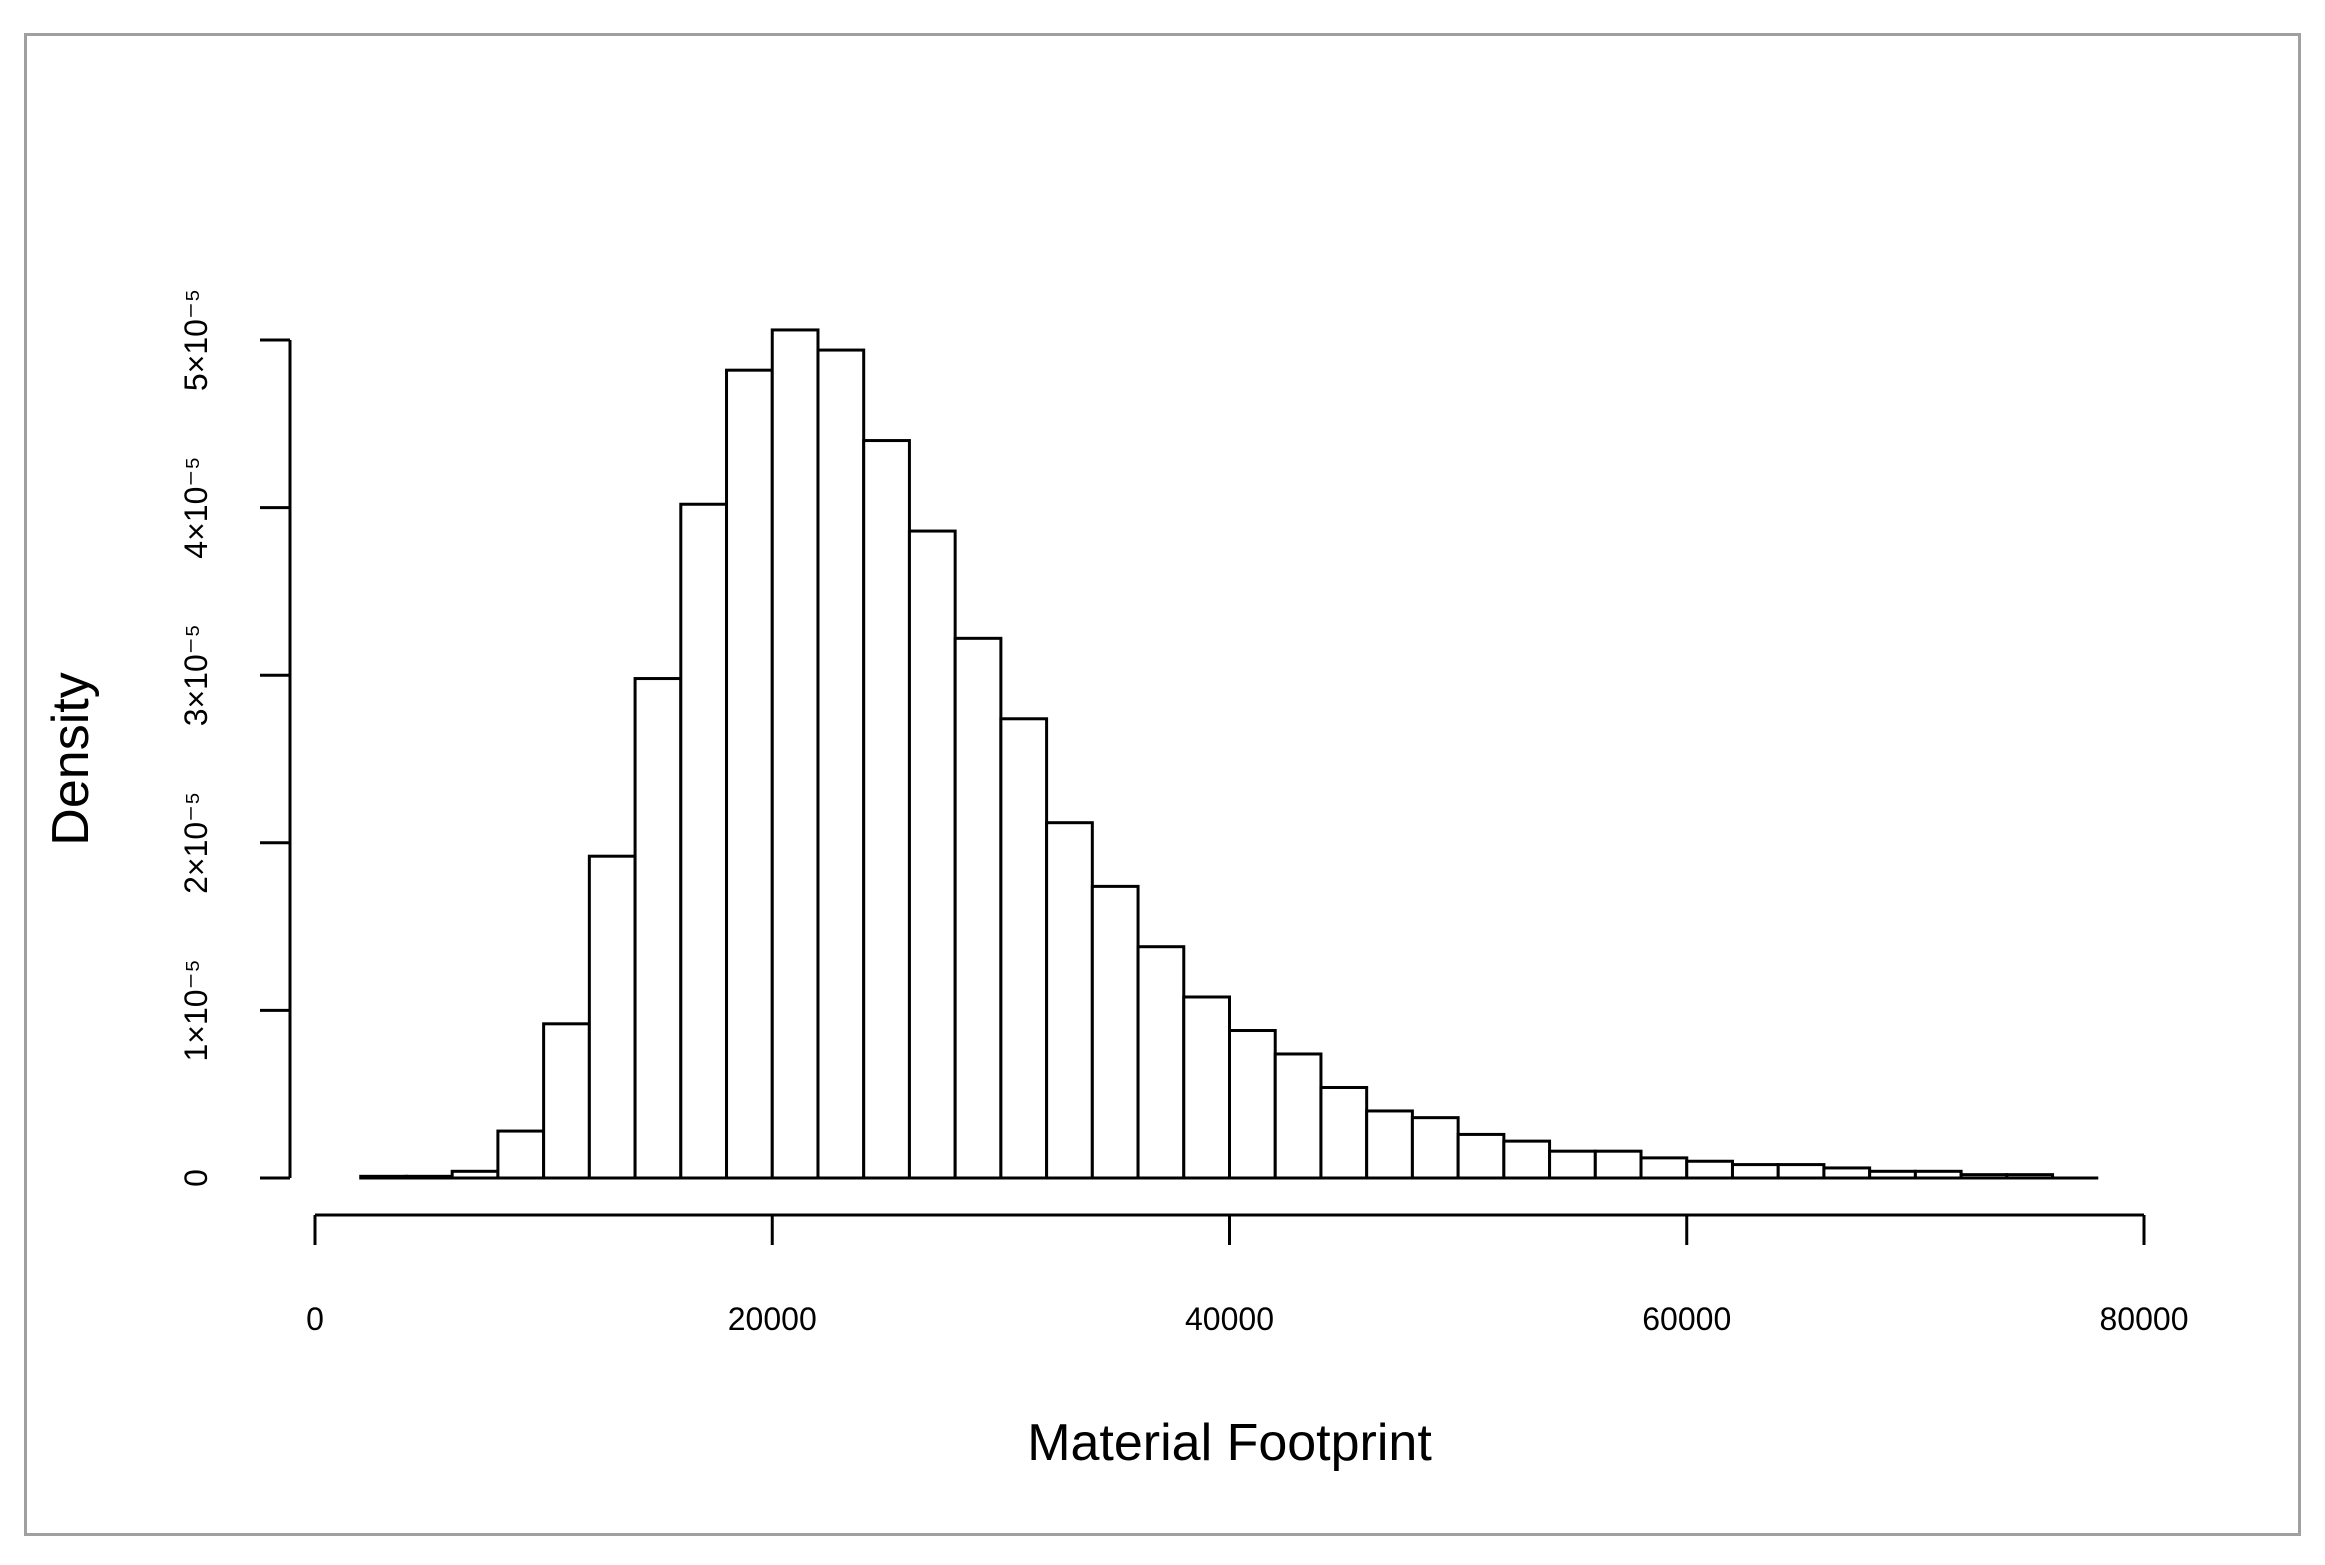 This screenshot has height=1565, width=2325. Describe the element at coordinates (1229, 1443) in the screenshot. I see `x-axis-title: Material Footprint` at that location.